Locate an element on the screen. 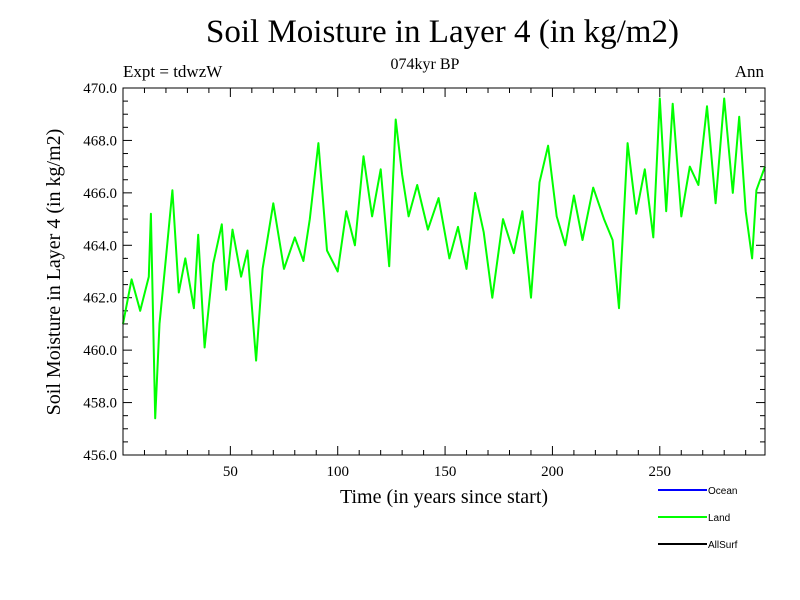 This screenshot has width=800, height=600. y-axis-title: Soil Moisture in Layer 4 (in kg/m2) is located at coordinates (54, 272).